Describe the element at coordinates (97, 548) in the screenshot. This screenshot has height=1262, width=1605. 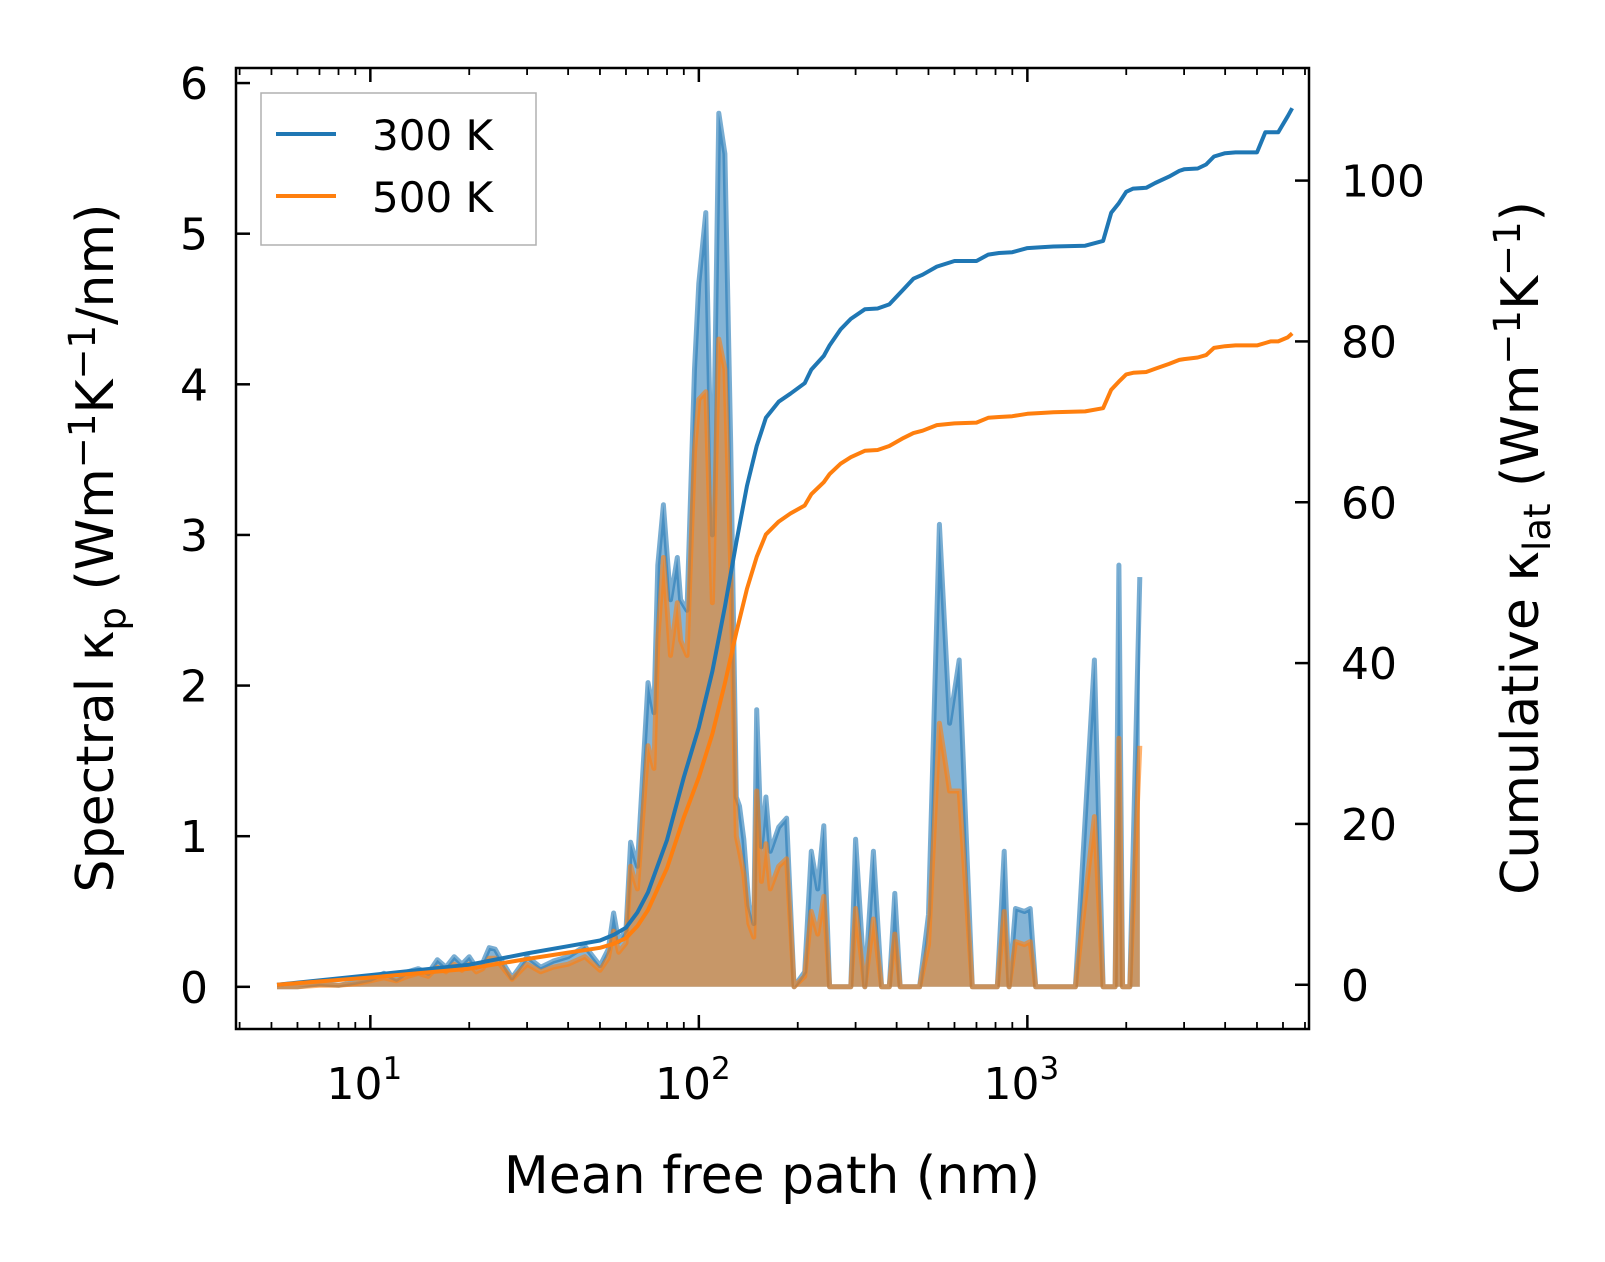
I see `y-axis-label-left: Spectral κp (Wm−1K−1/nm)` at that location.